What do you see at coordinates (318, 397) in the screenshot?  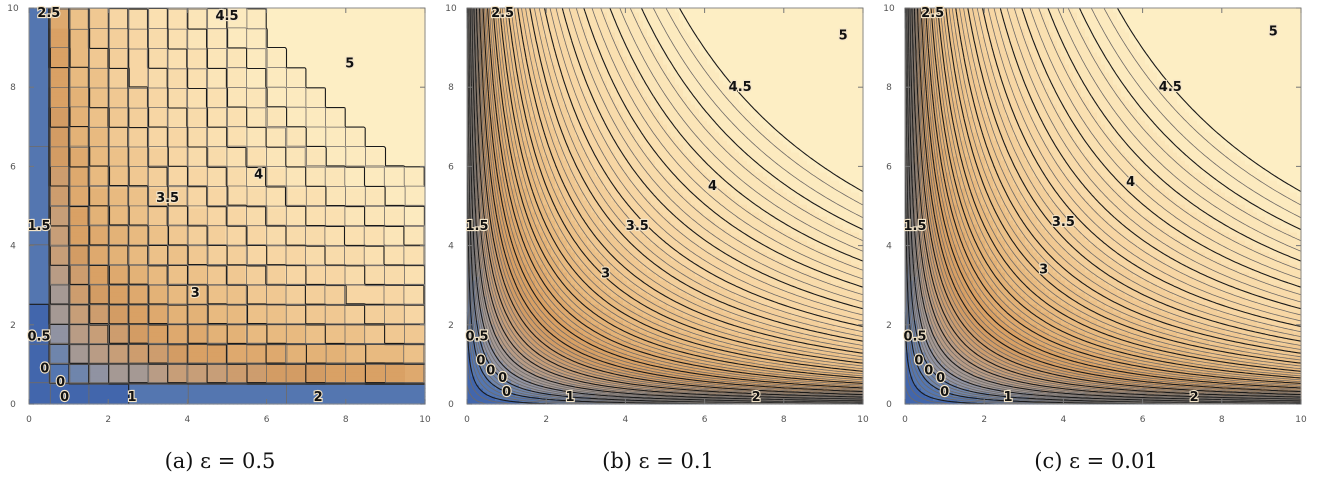 I see `contour-value-label: 2` at bounding box center [318, 397].